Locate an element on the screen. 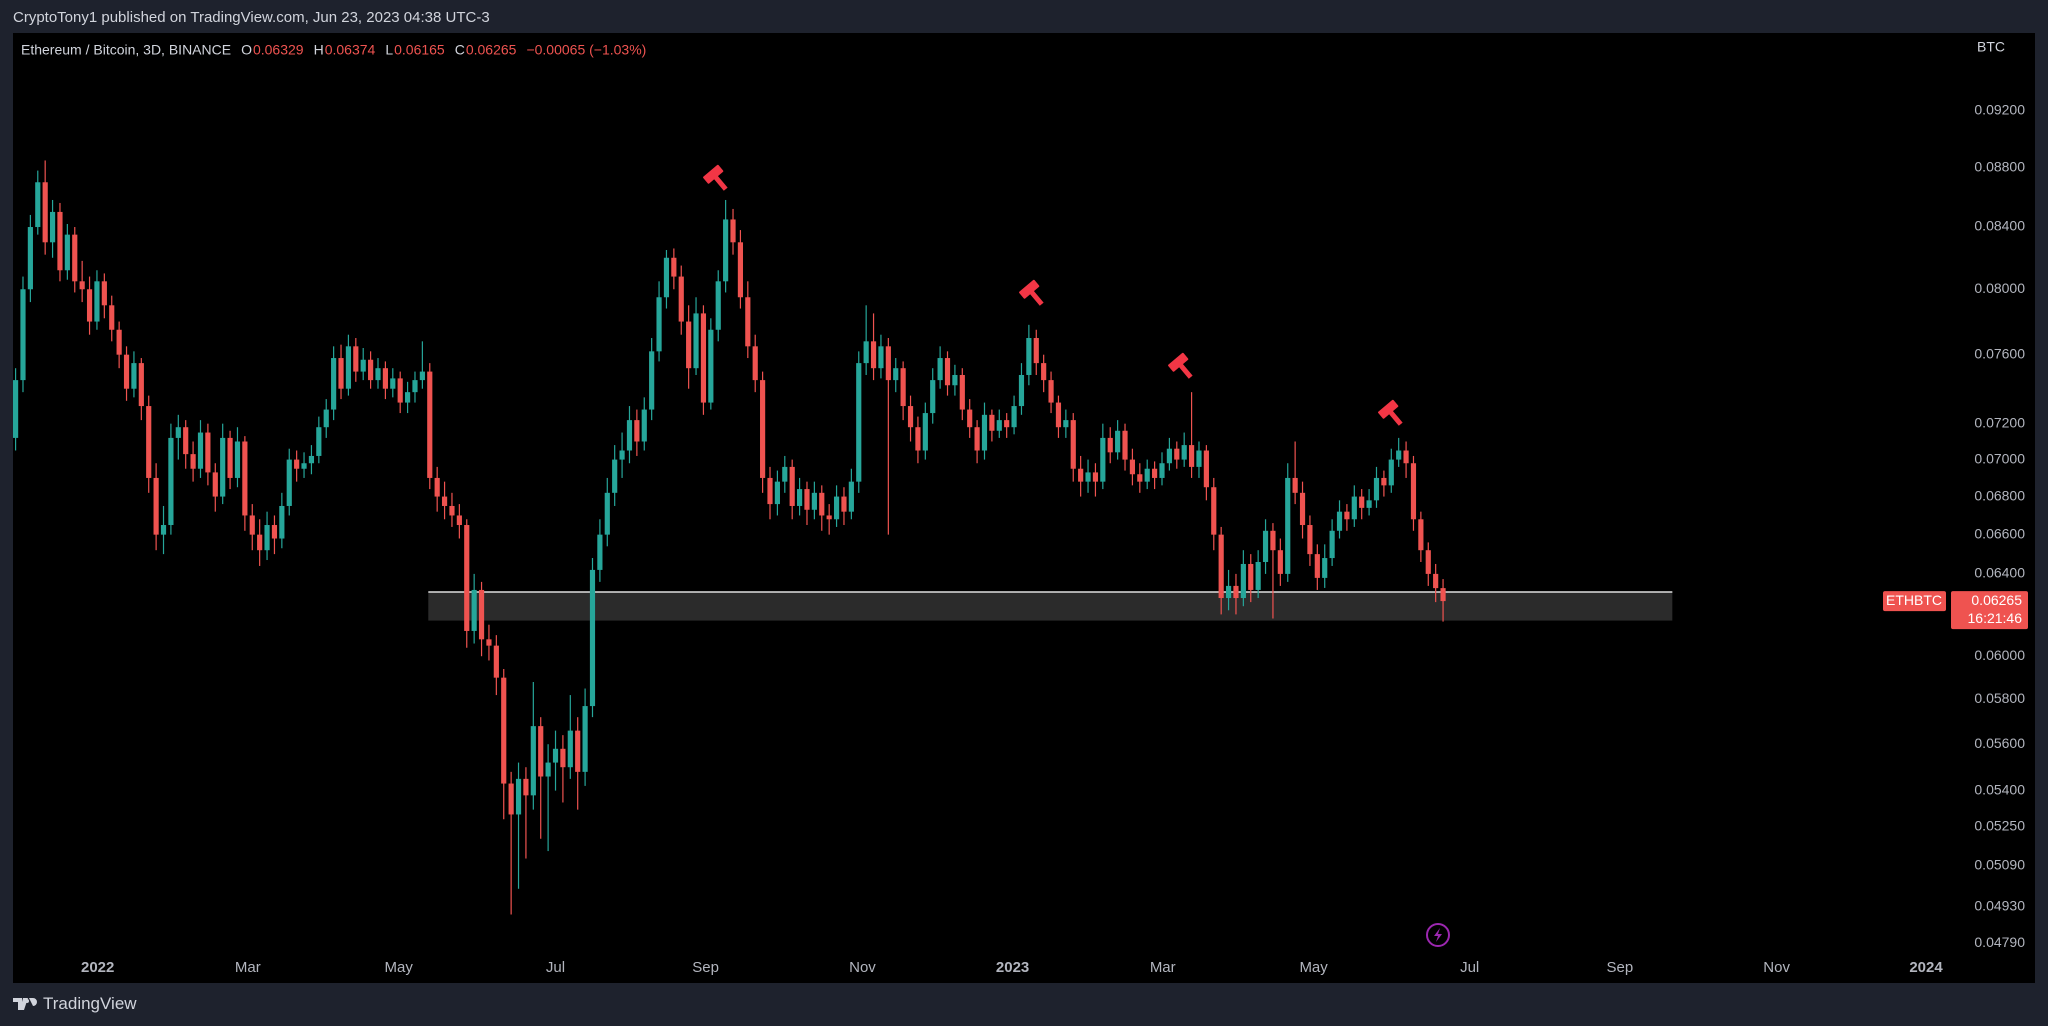  y-tick-label: 0.07000 is located at coordinates (1999, 458).